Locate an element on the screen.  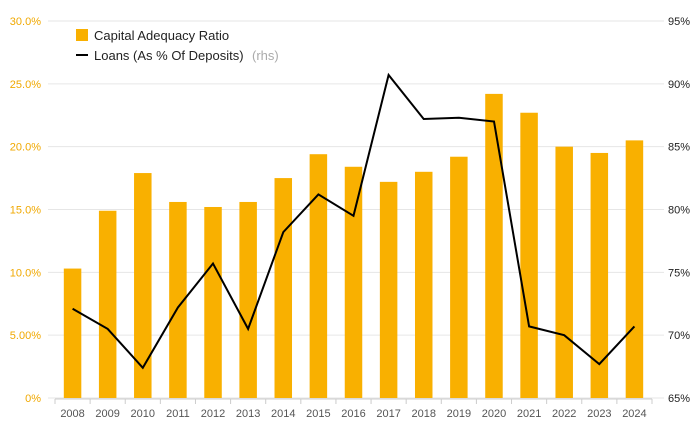
x-tick-label: 2020 is located at coordinates (494, 414).